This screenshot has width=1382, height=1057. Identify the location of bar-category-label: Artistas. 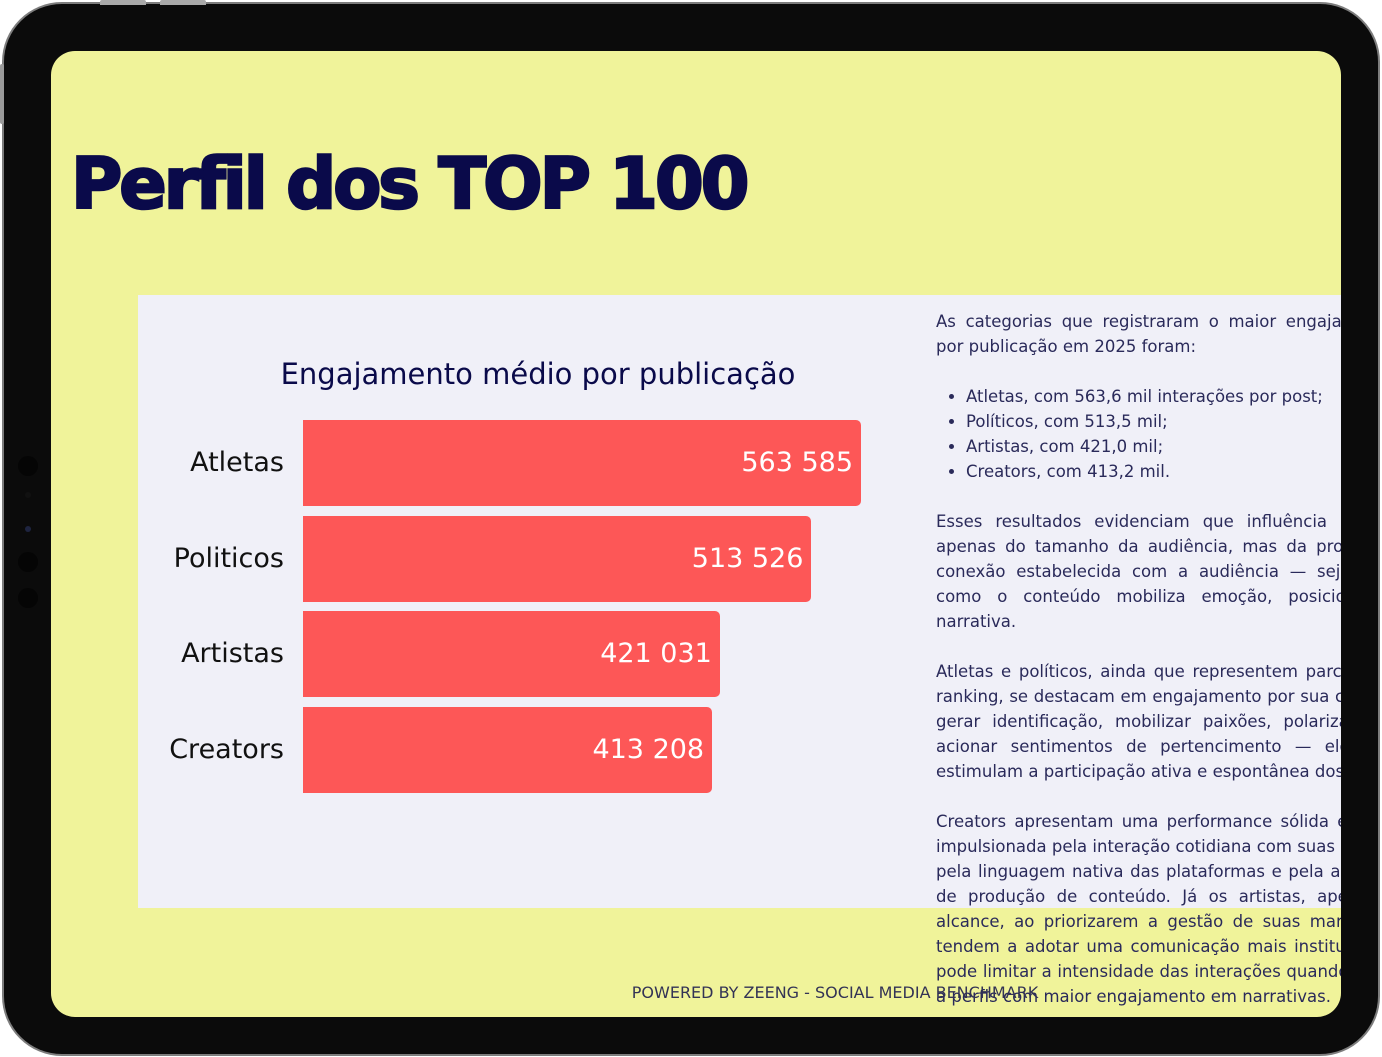
(232, 653).